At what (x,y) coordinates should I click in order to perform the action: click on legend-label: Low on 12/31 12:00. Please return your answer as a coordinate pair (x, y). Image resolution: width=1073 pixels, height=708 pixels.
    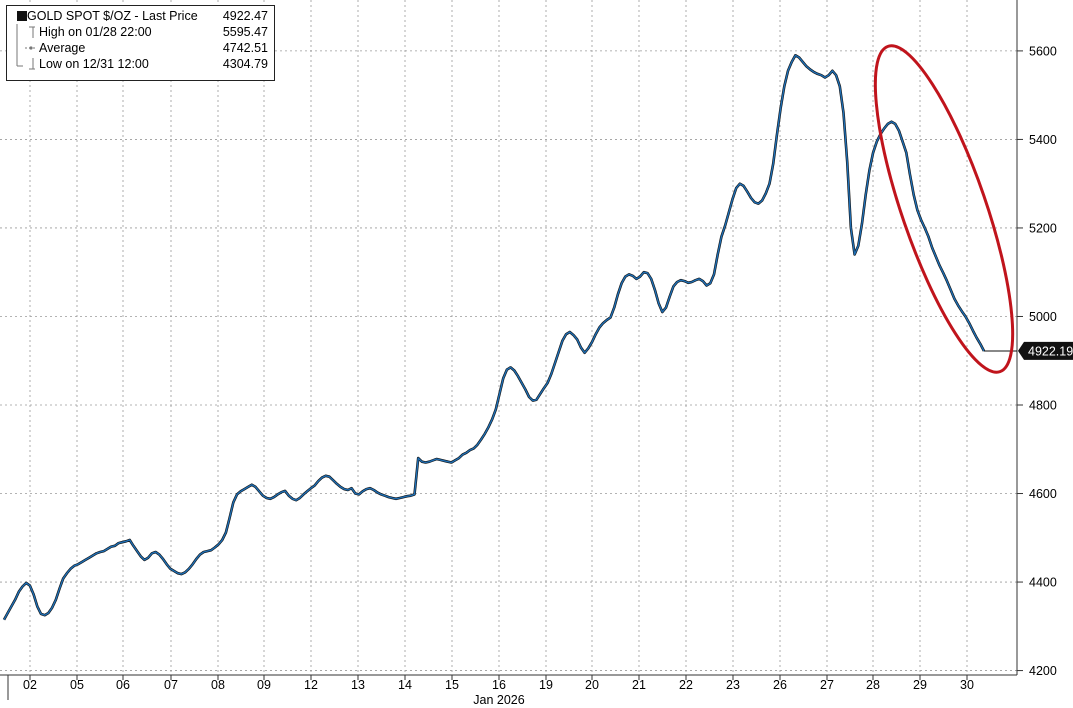
    Looking at the image, I should click on (94, 64).